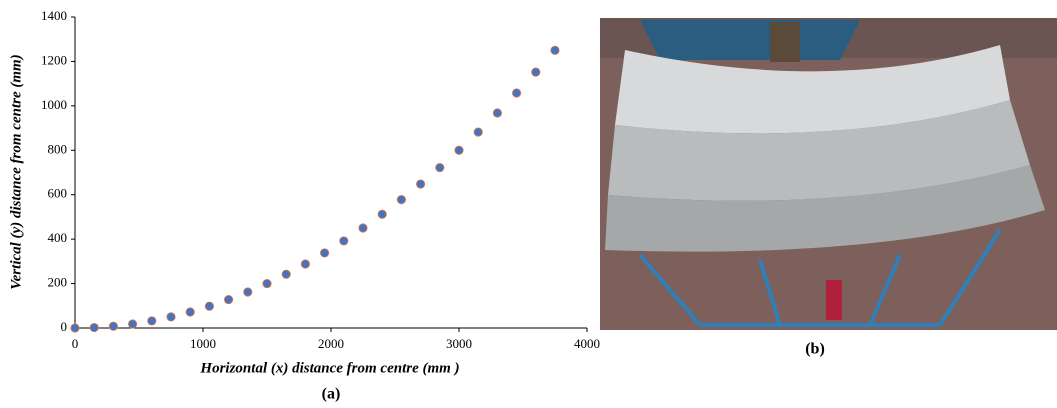  I want to click on y-tick-label: 800, so click(58, 148).